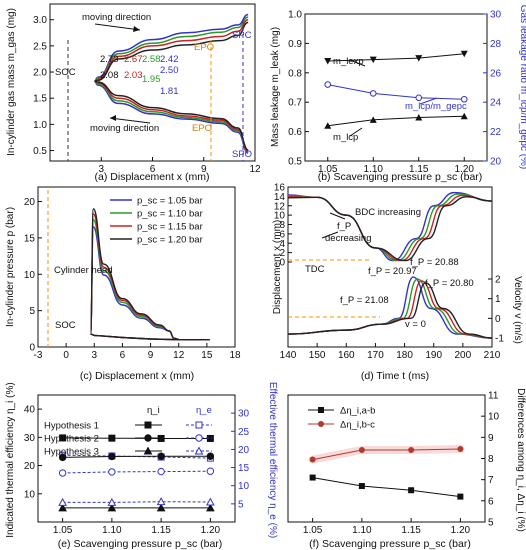 The width and height of the screenshot is (526, 550). I want to click on panel-b-y2tick-label: 30, so click(496, 15).